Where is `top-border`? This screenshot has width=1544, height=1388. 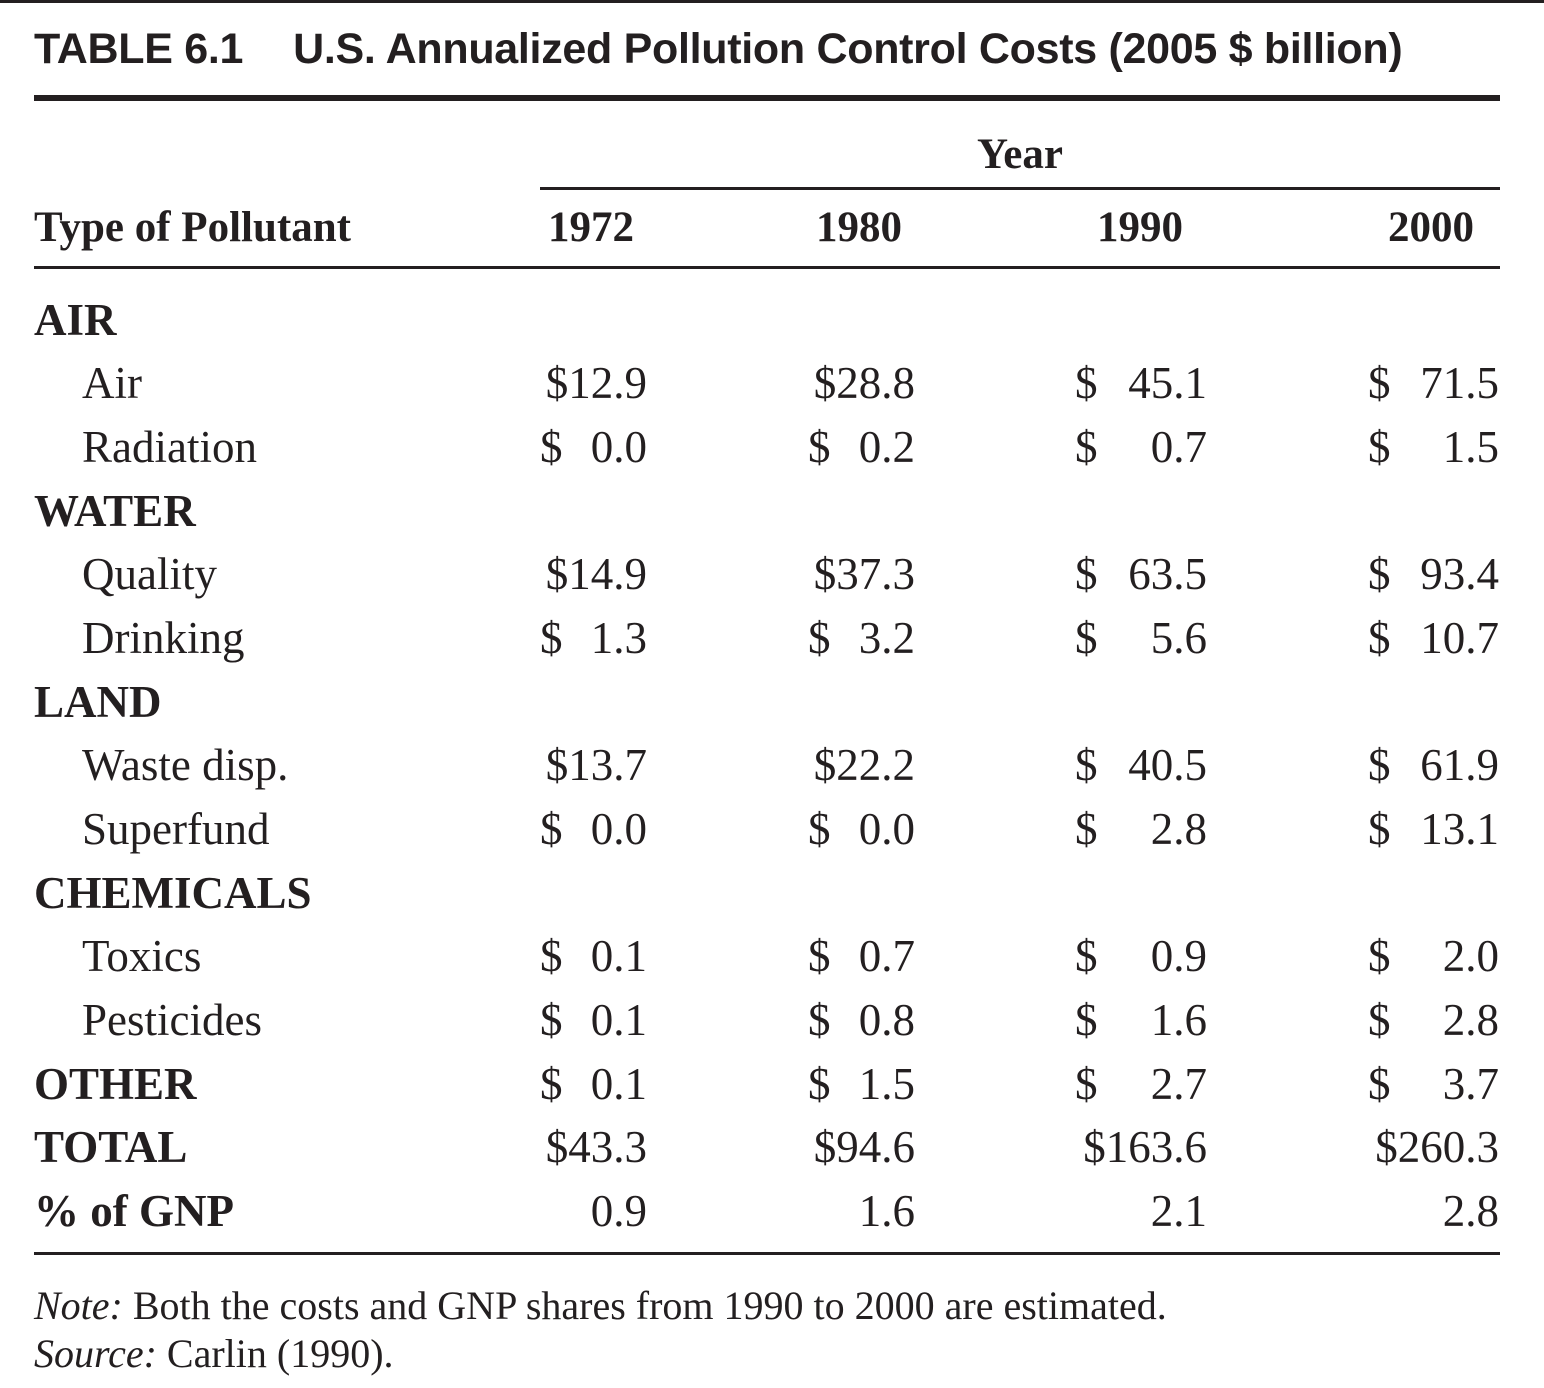 top-border is located at coordinates (772, 1).